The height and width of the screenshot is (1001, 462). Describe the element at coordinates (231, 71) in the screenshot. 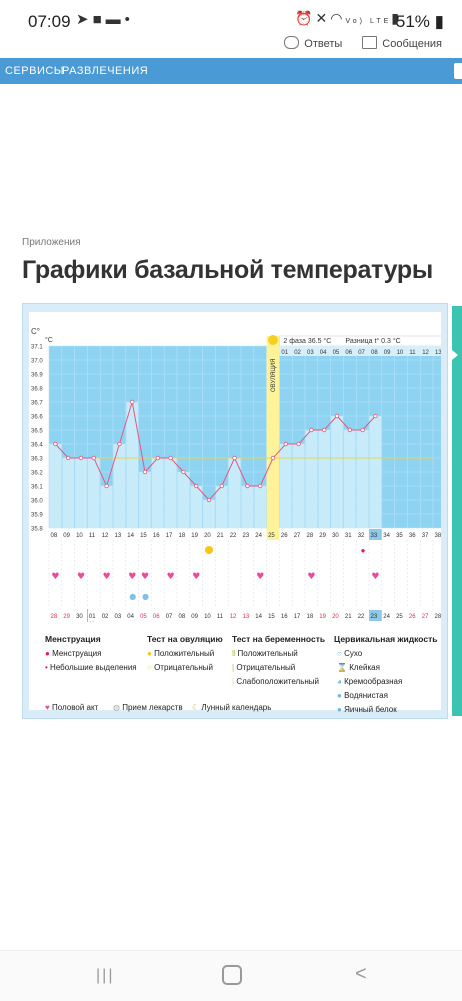

I see `nav-bar: СЕРВИСЫ РАЗВЛЕЧЕНИЯ` at that location.